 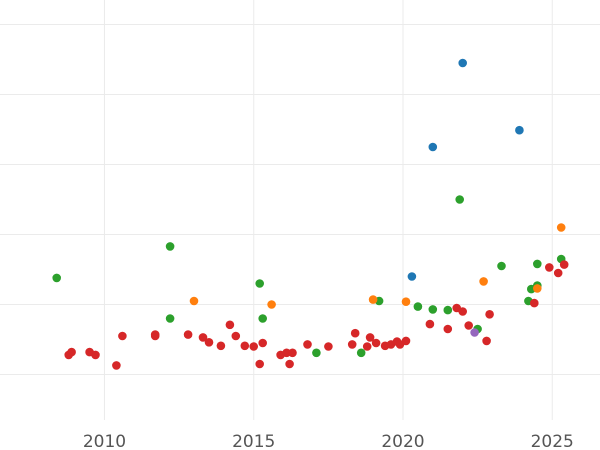 What do you see at coordinates (402, 441) in the screenshot?
I see `x-tick-label-2020: 2020` at bounding box center [402, 441].